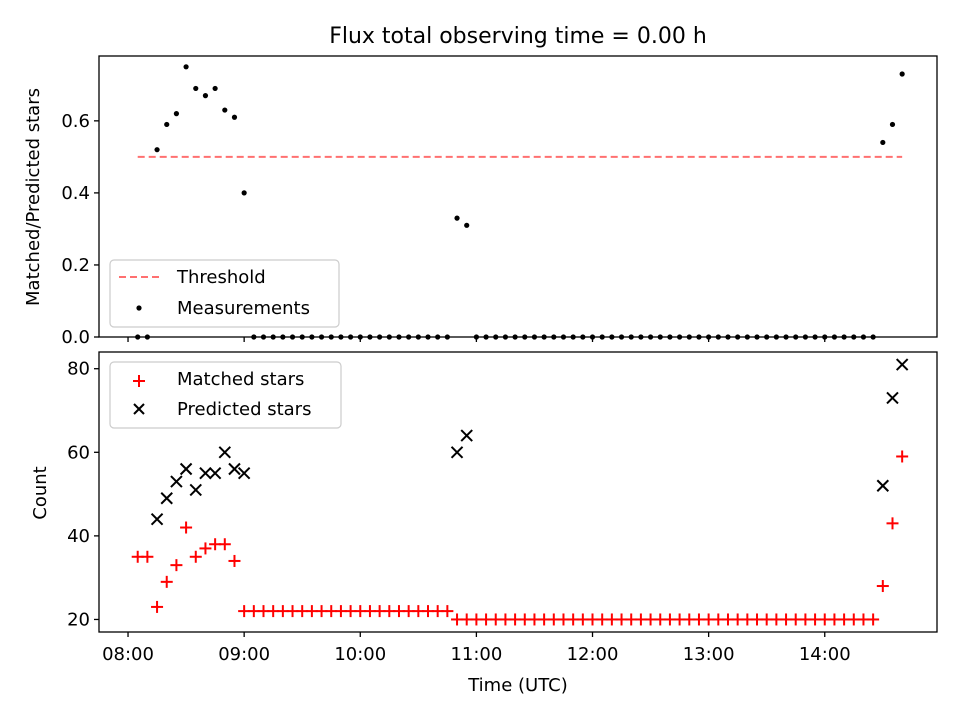  Describe the element at coordinates (244, 409) in the screenshot. I see `legend-predicted-label: Predicted stars` at that location.